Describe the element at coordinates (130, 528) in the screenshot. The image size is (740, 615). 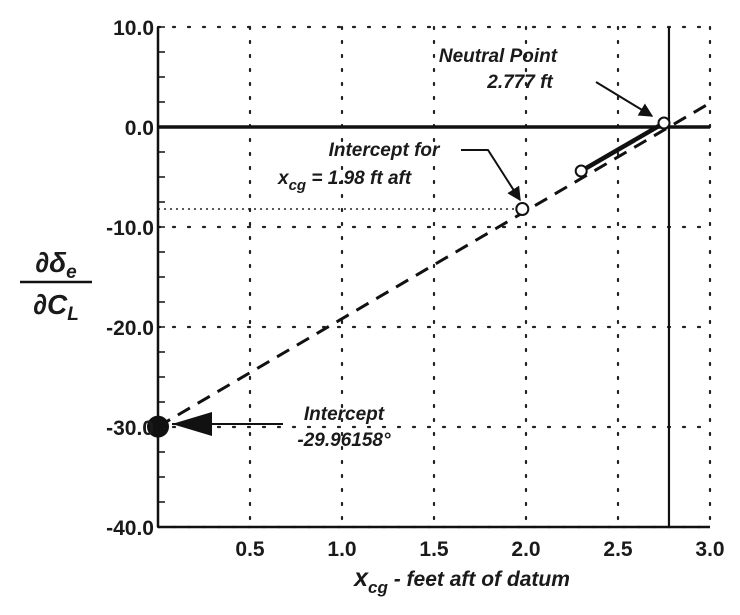
I see `y-tick-label: -40.0` at that location.